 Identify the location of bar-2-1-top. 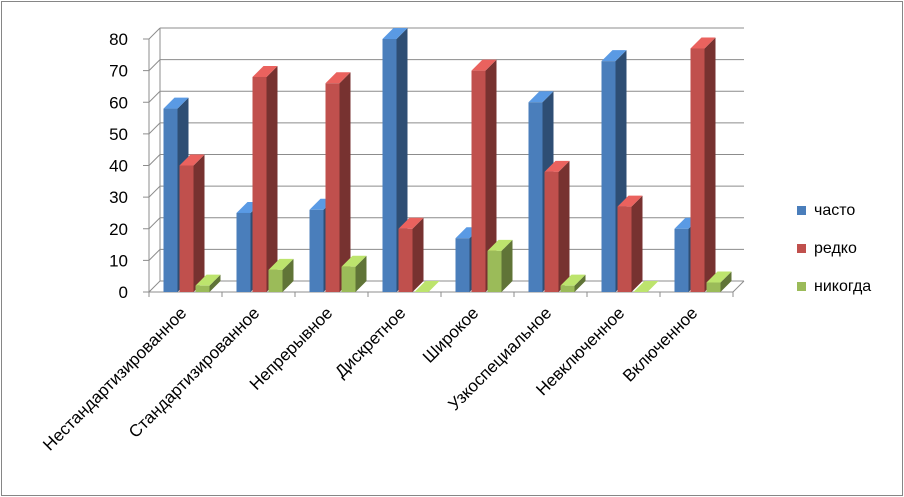
(338, 78).